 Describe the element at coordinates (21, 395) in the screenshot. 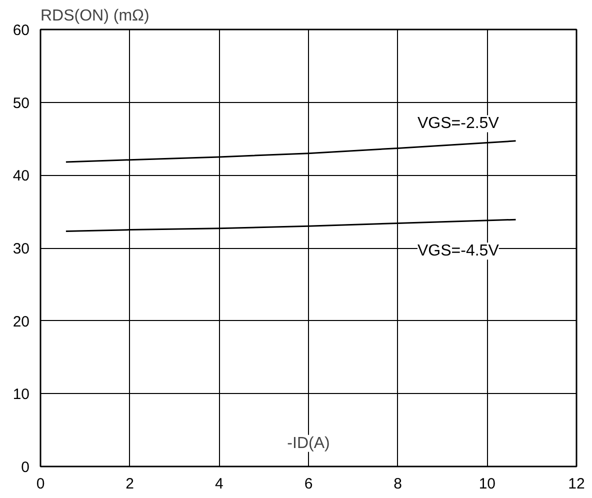

I see `y-tick-label: 10` at that location.